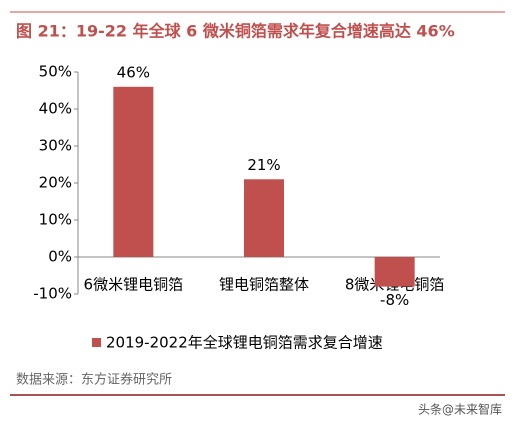  Describe the element at coordinates (55, 146) in the screenshot. I see `y-tick-label: 30%` at that location.